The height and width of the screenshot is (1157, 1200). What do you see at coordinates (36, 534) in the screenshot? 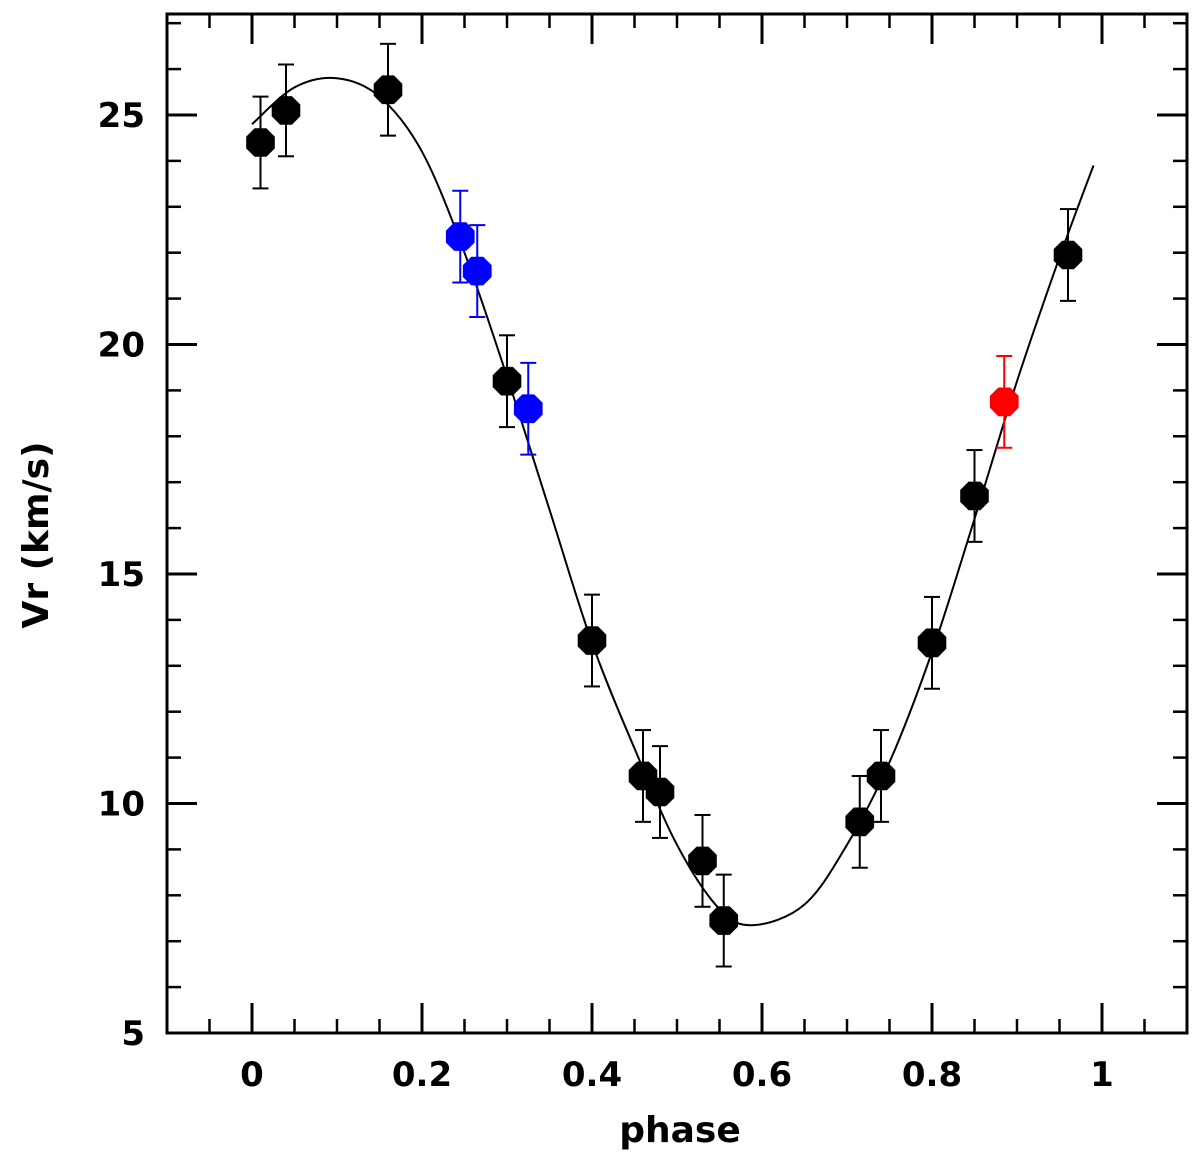
I see `y-axis-label: Vr (km/s)` at bounding box center [36, 534].